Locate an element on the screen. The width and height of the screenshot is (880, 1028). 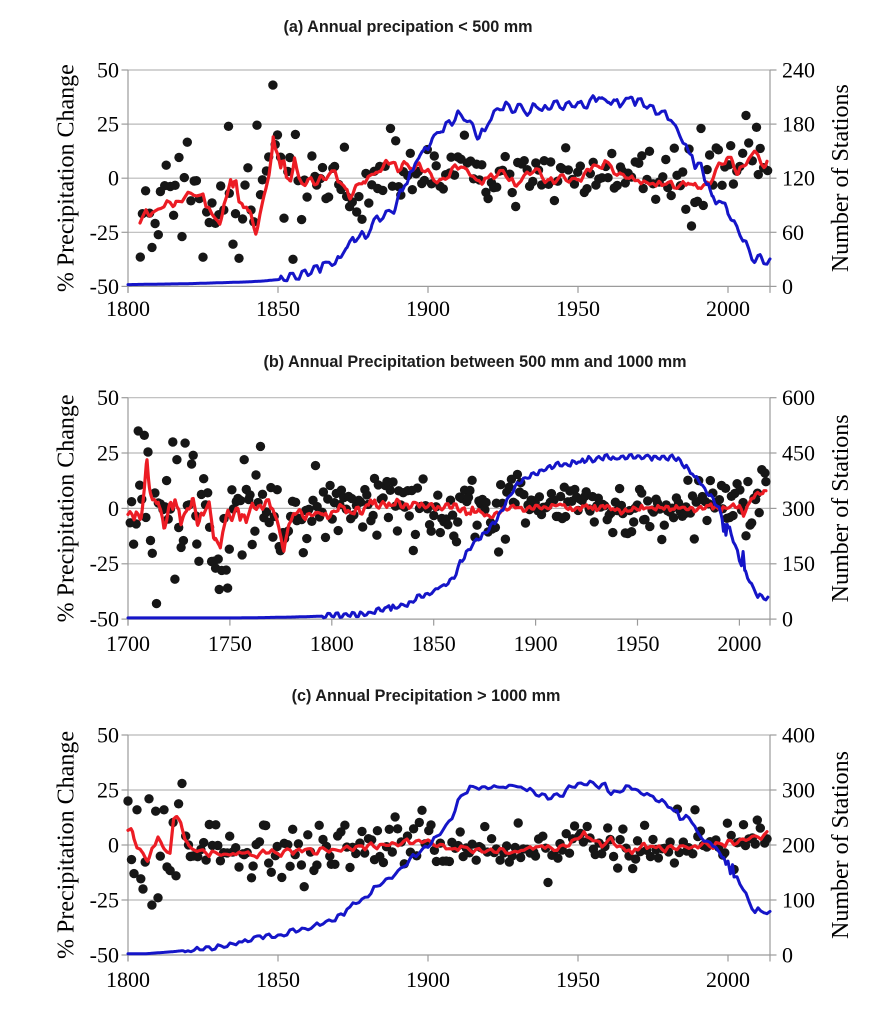
svg-text: 60 is located at coordinates (793, 232).